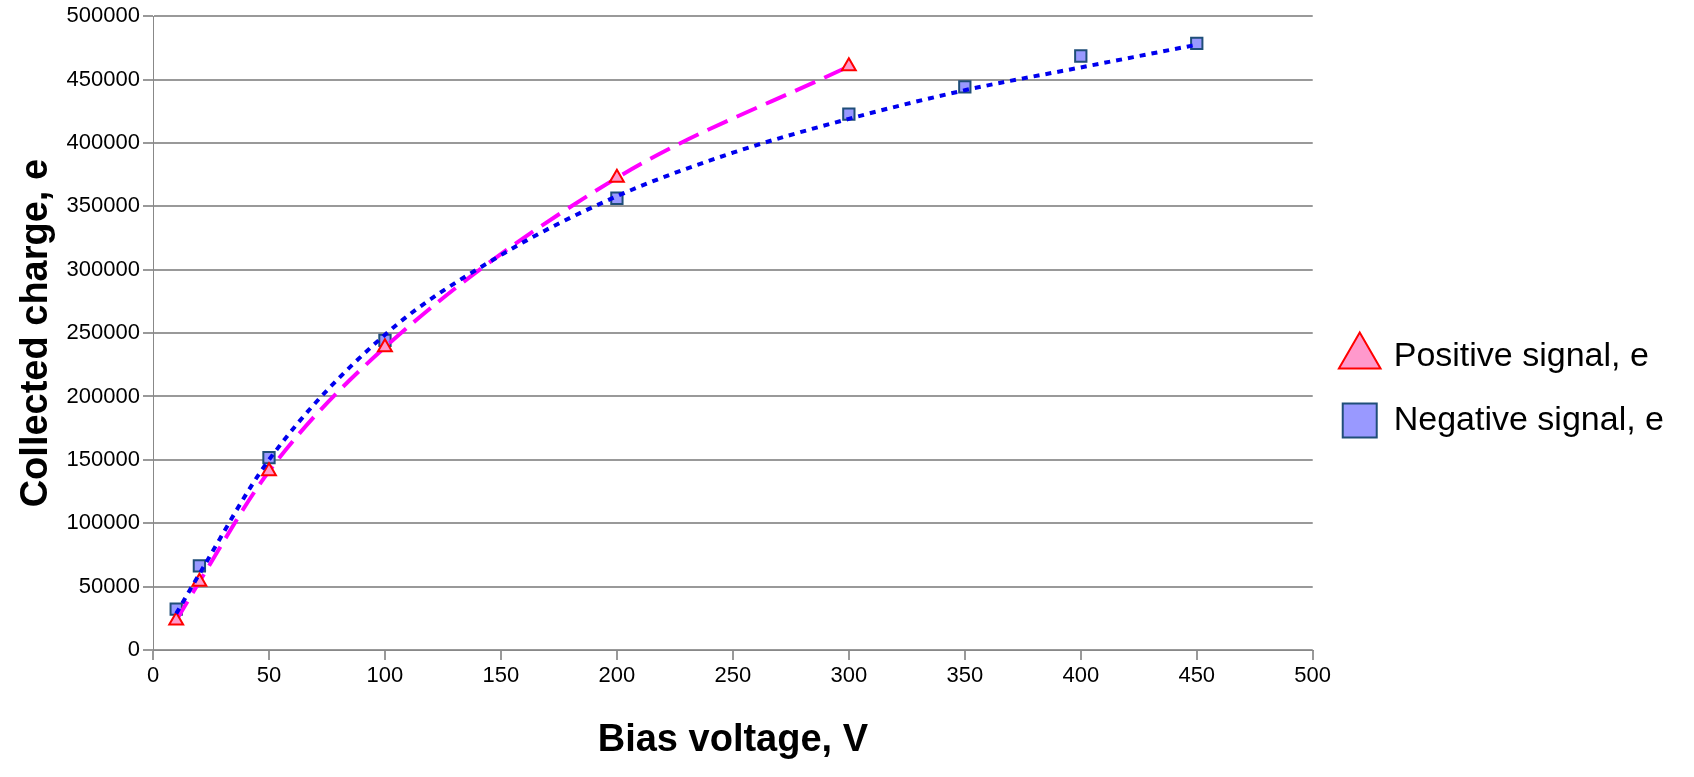  I want to click on y-tick-label: 300000, so click(103, 268).